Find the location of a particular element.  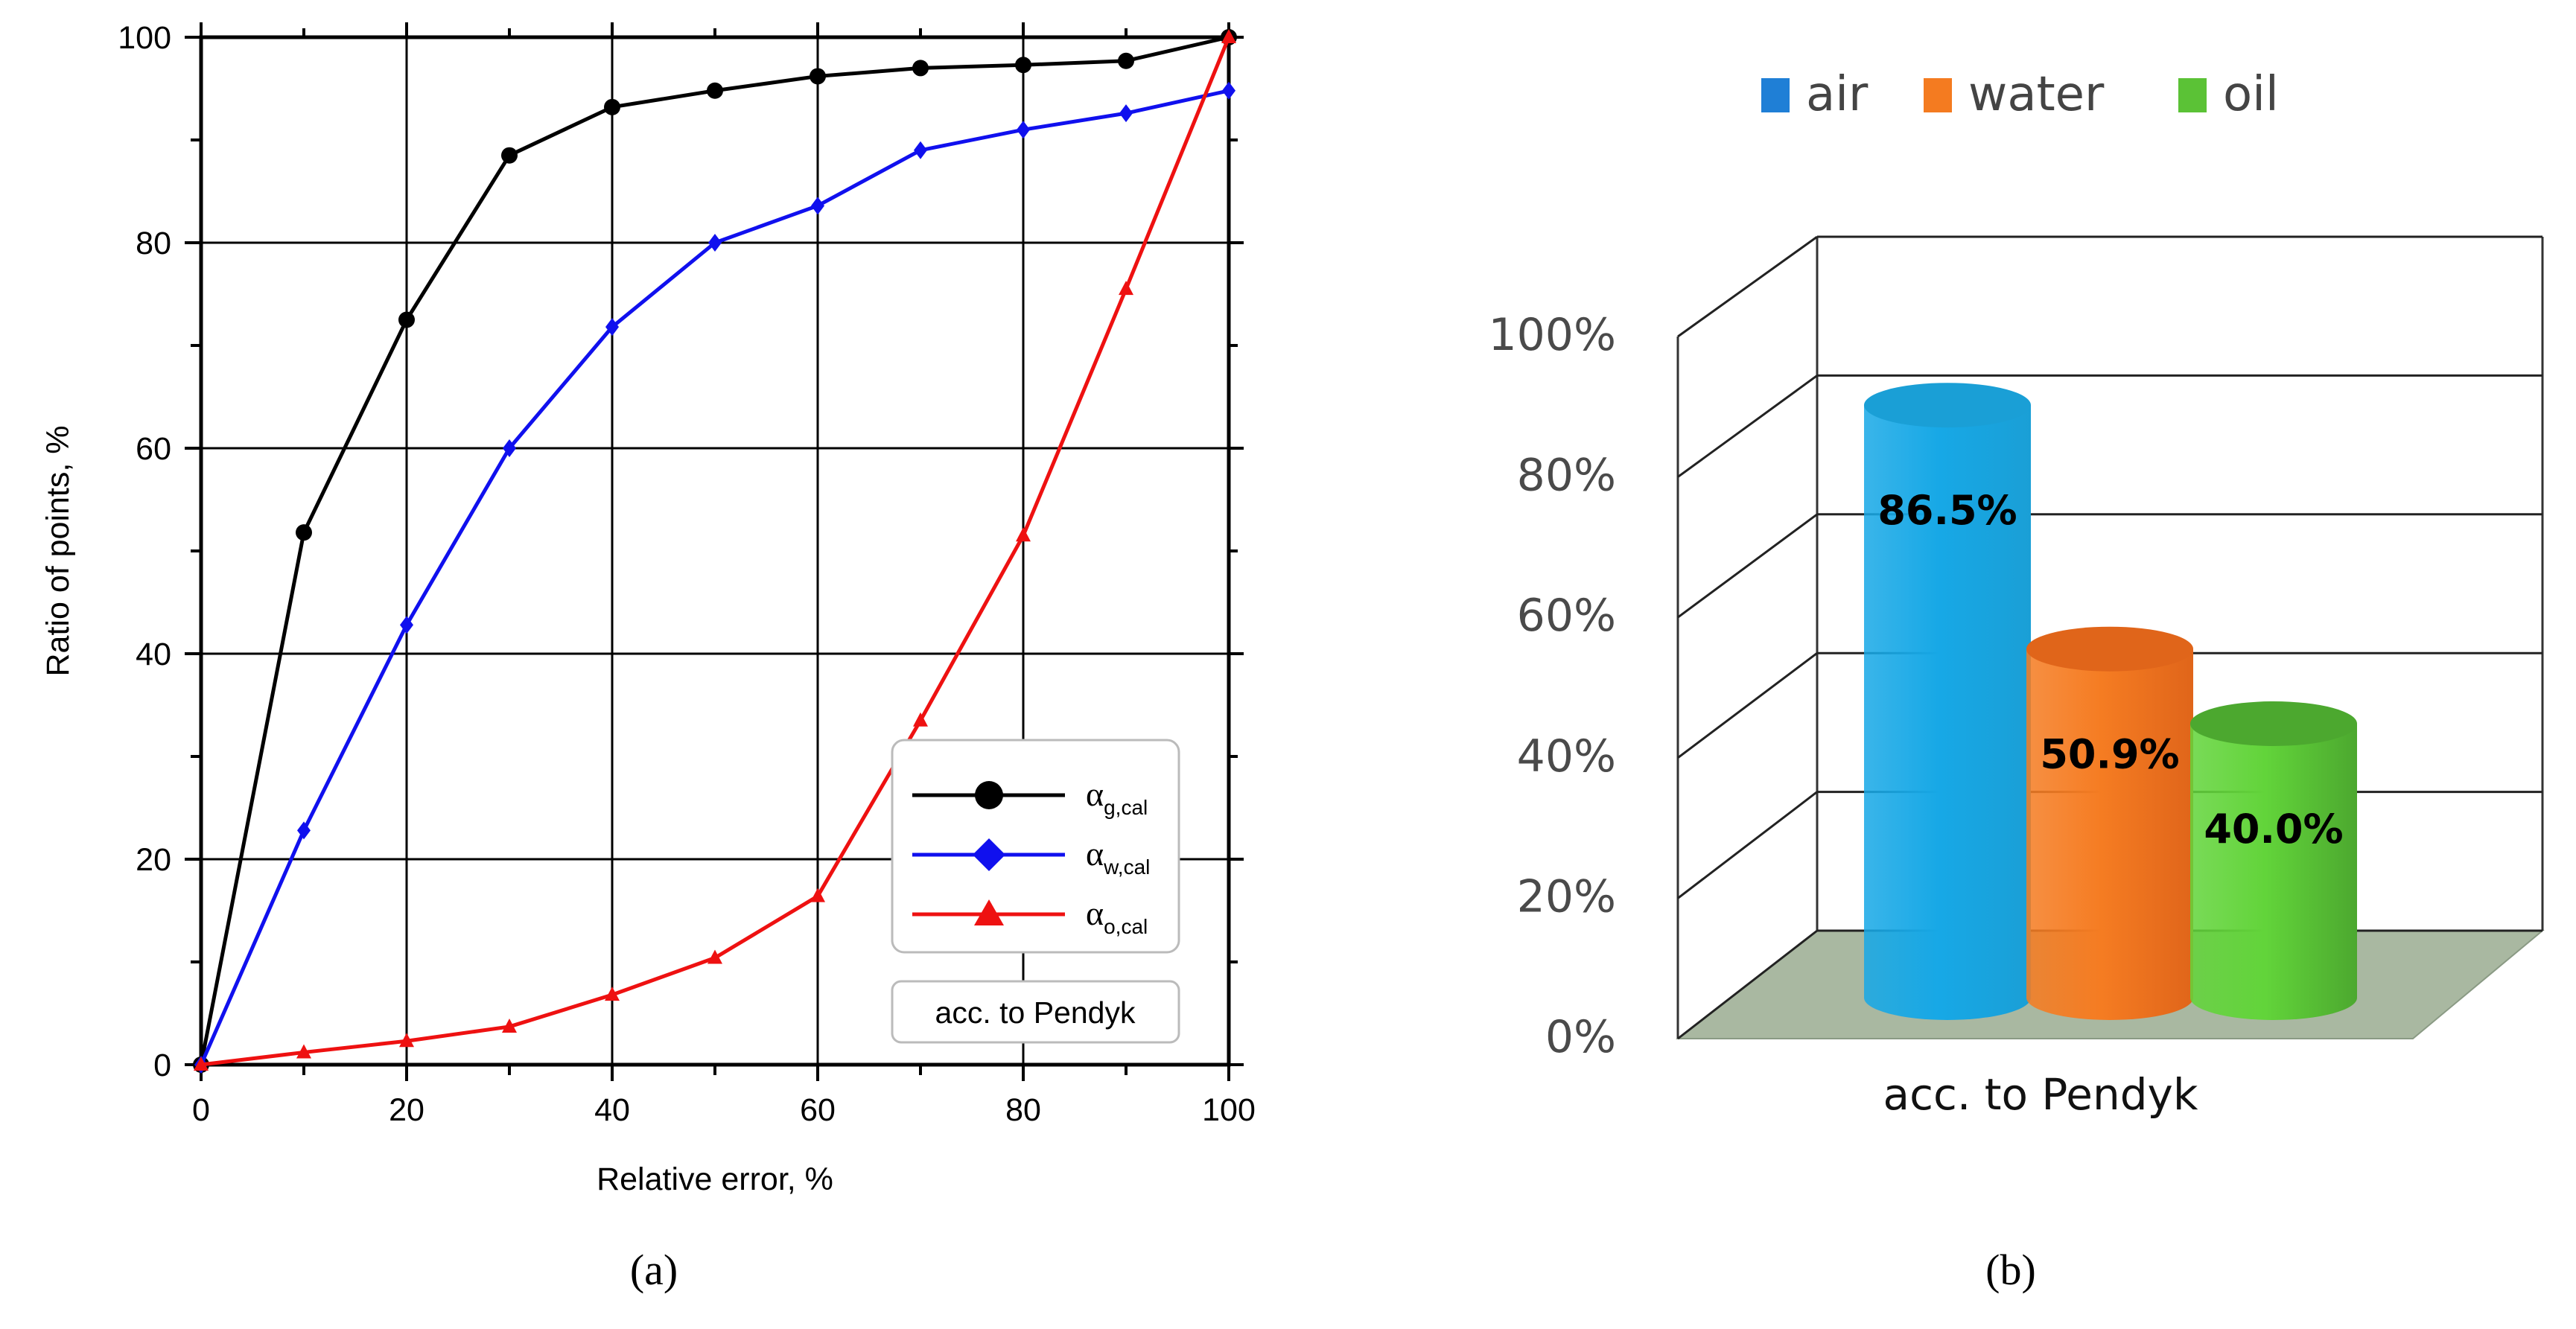

bar-air: 86.5% is located at coordinates (1947, 701).